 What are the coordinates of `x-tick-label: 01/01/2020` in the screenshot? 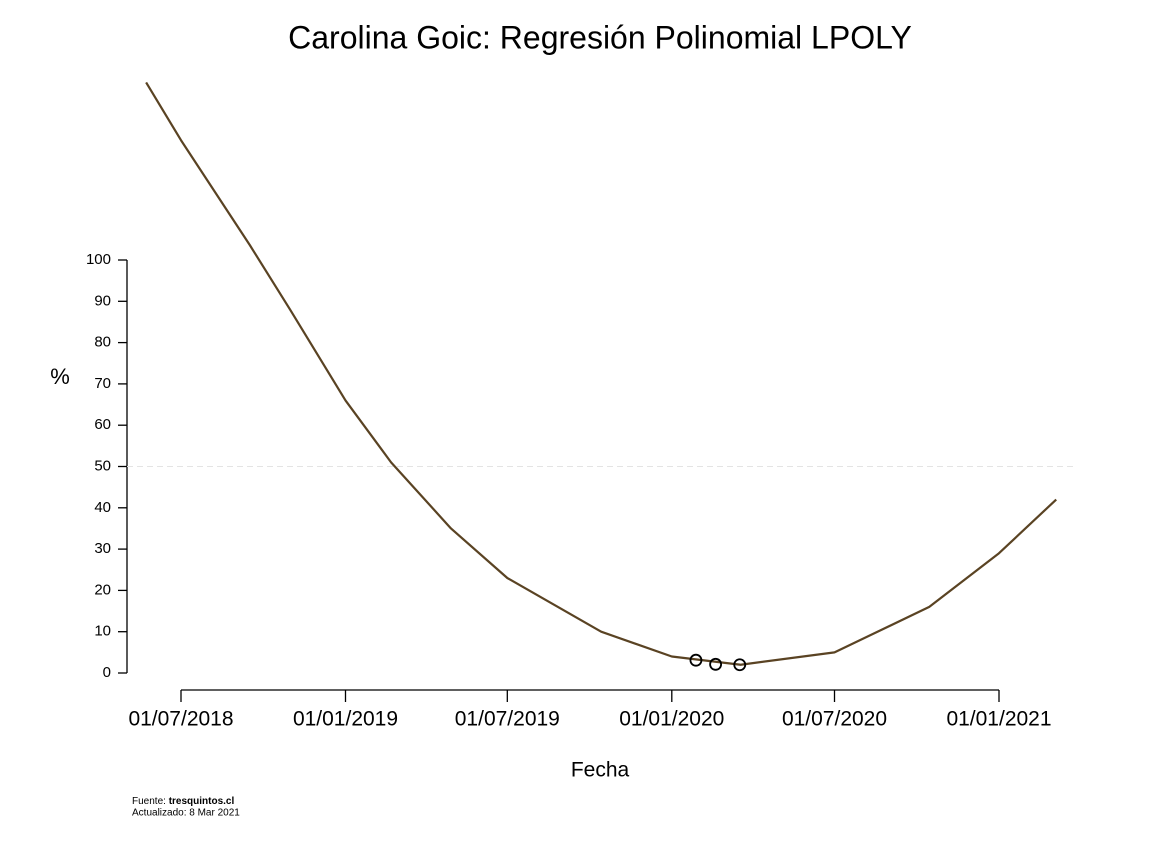 It's located at (671, 719).